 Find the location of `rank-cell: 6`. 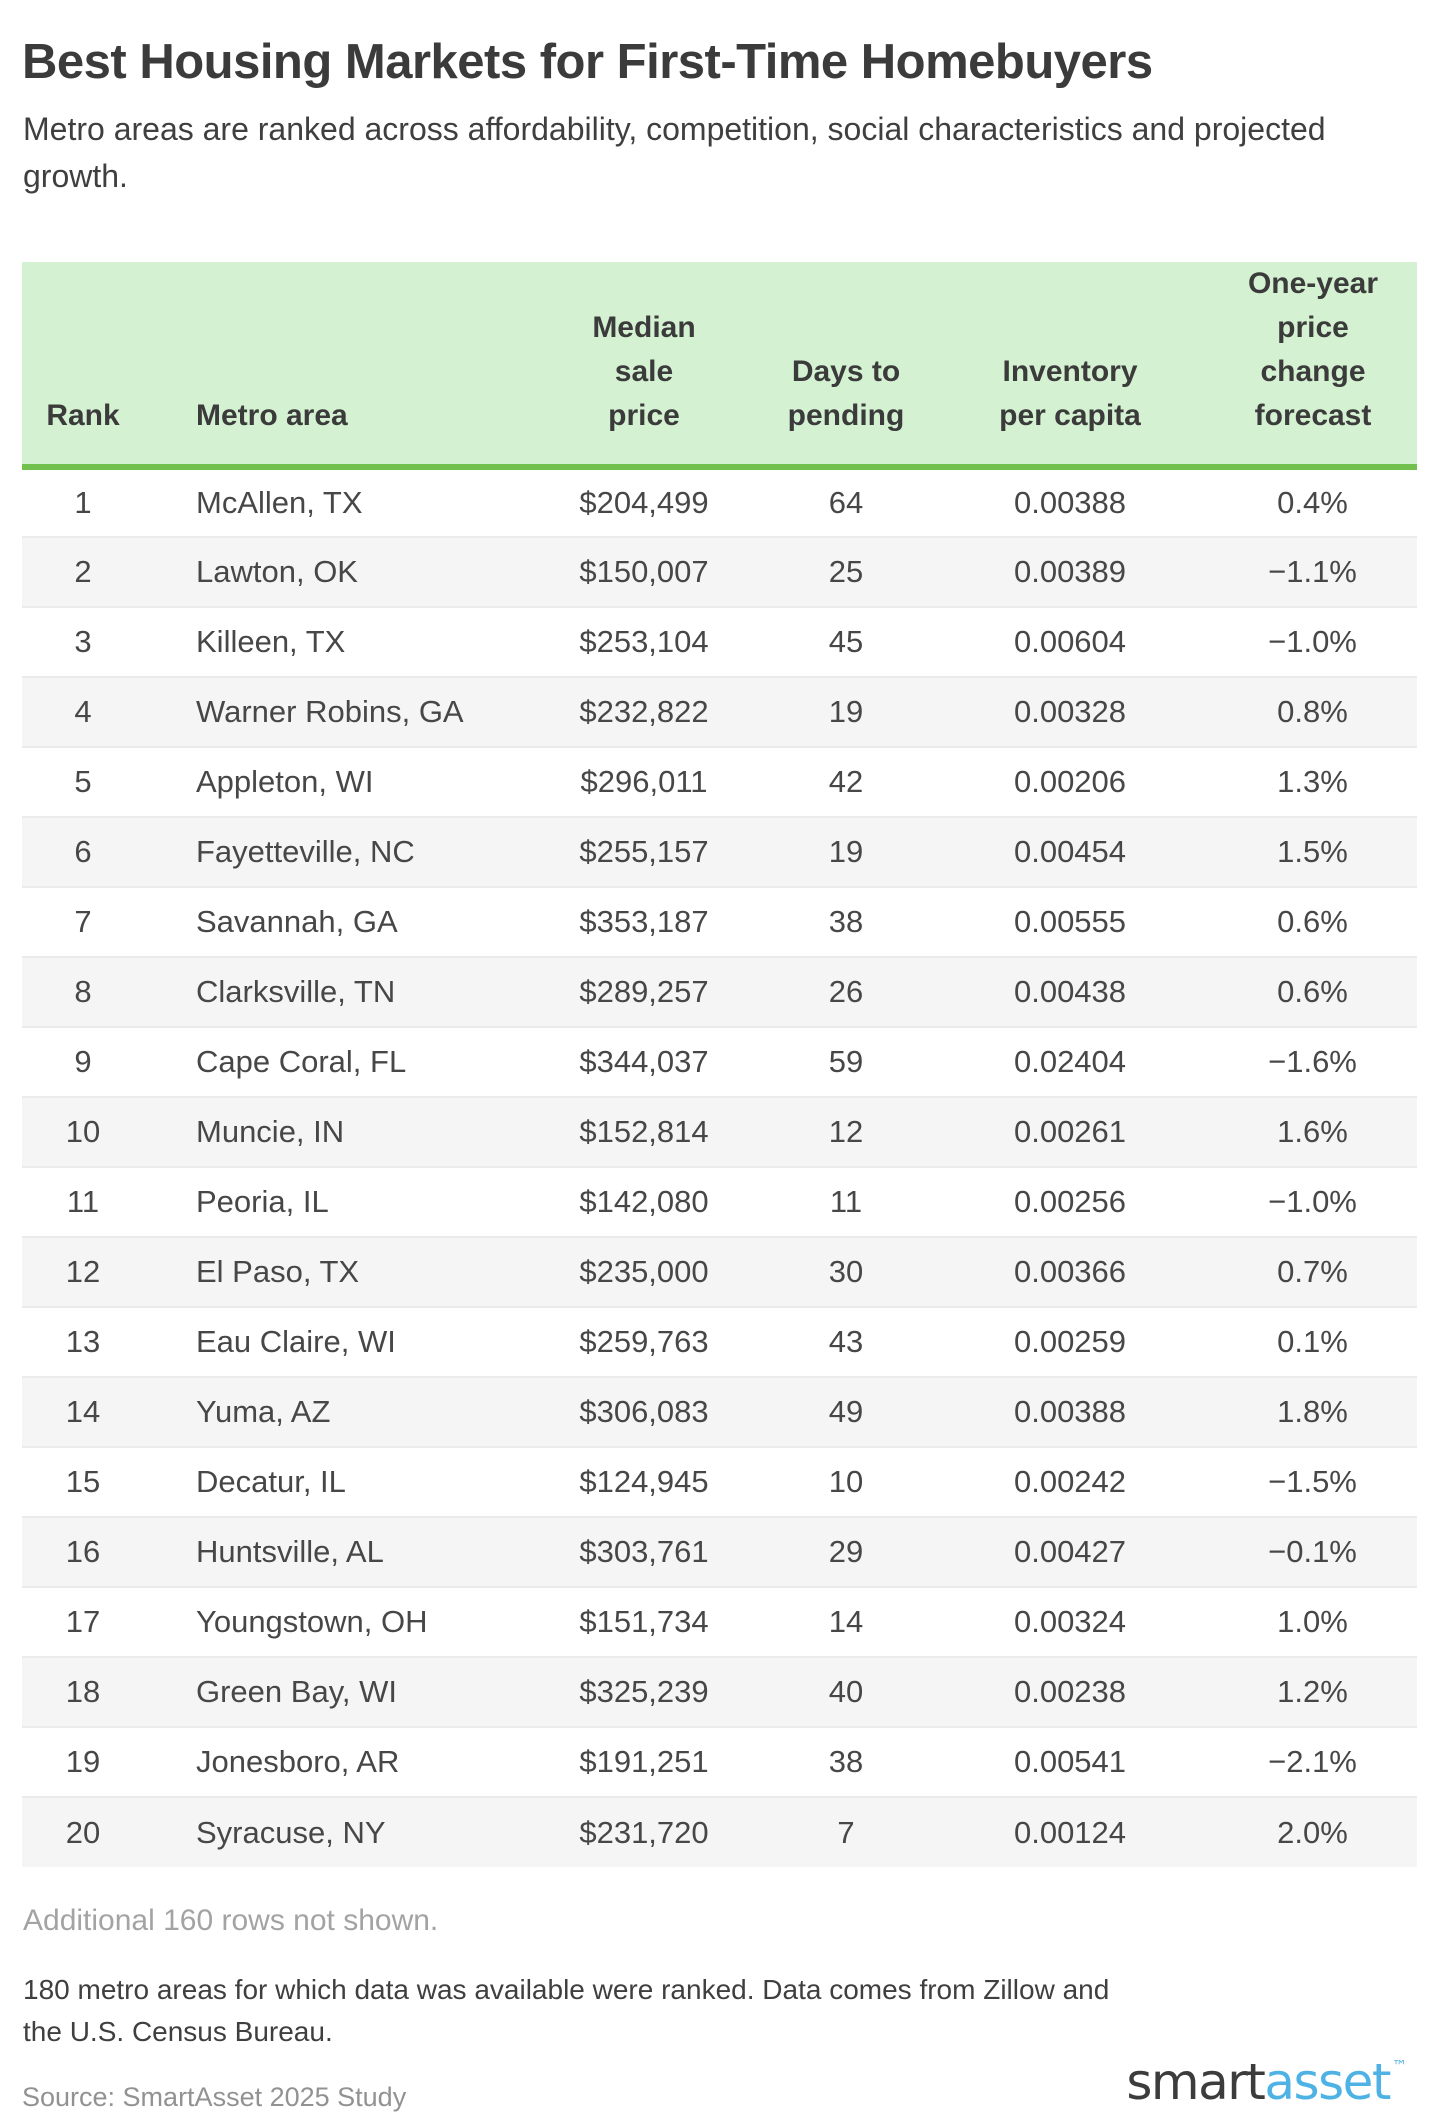

rank-cell: 6 is located at coordinates (83, 852).